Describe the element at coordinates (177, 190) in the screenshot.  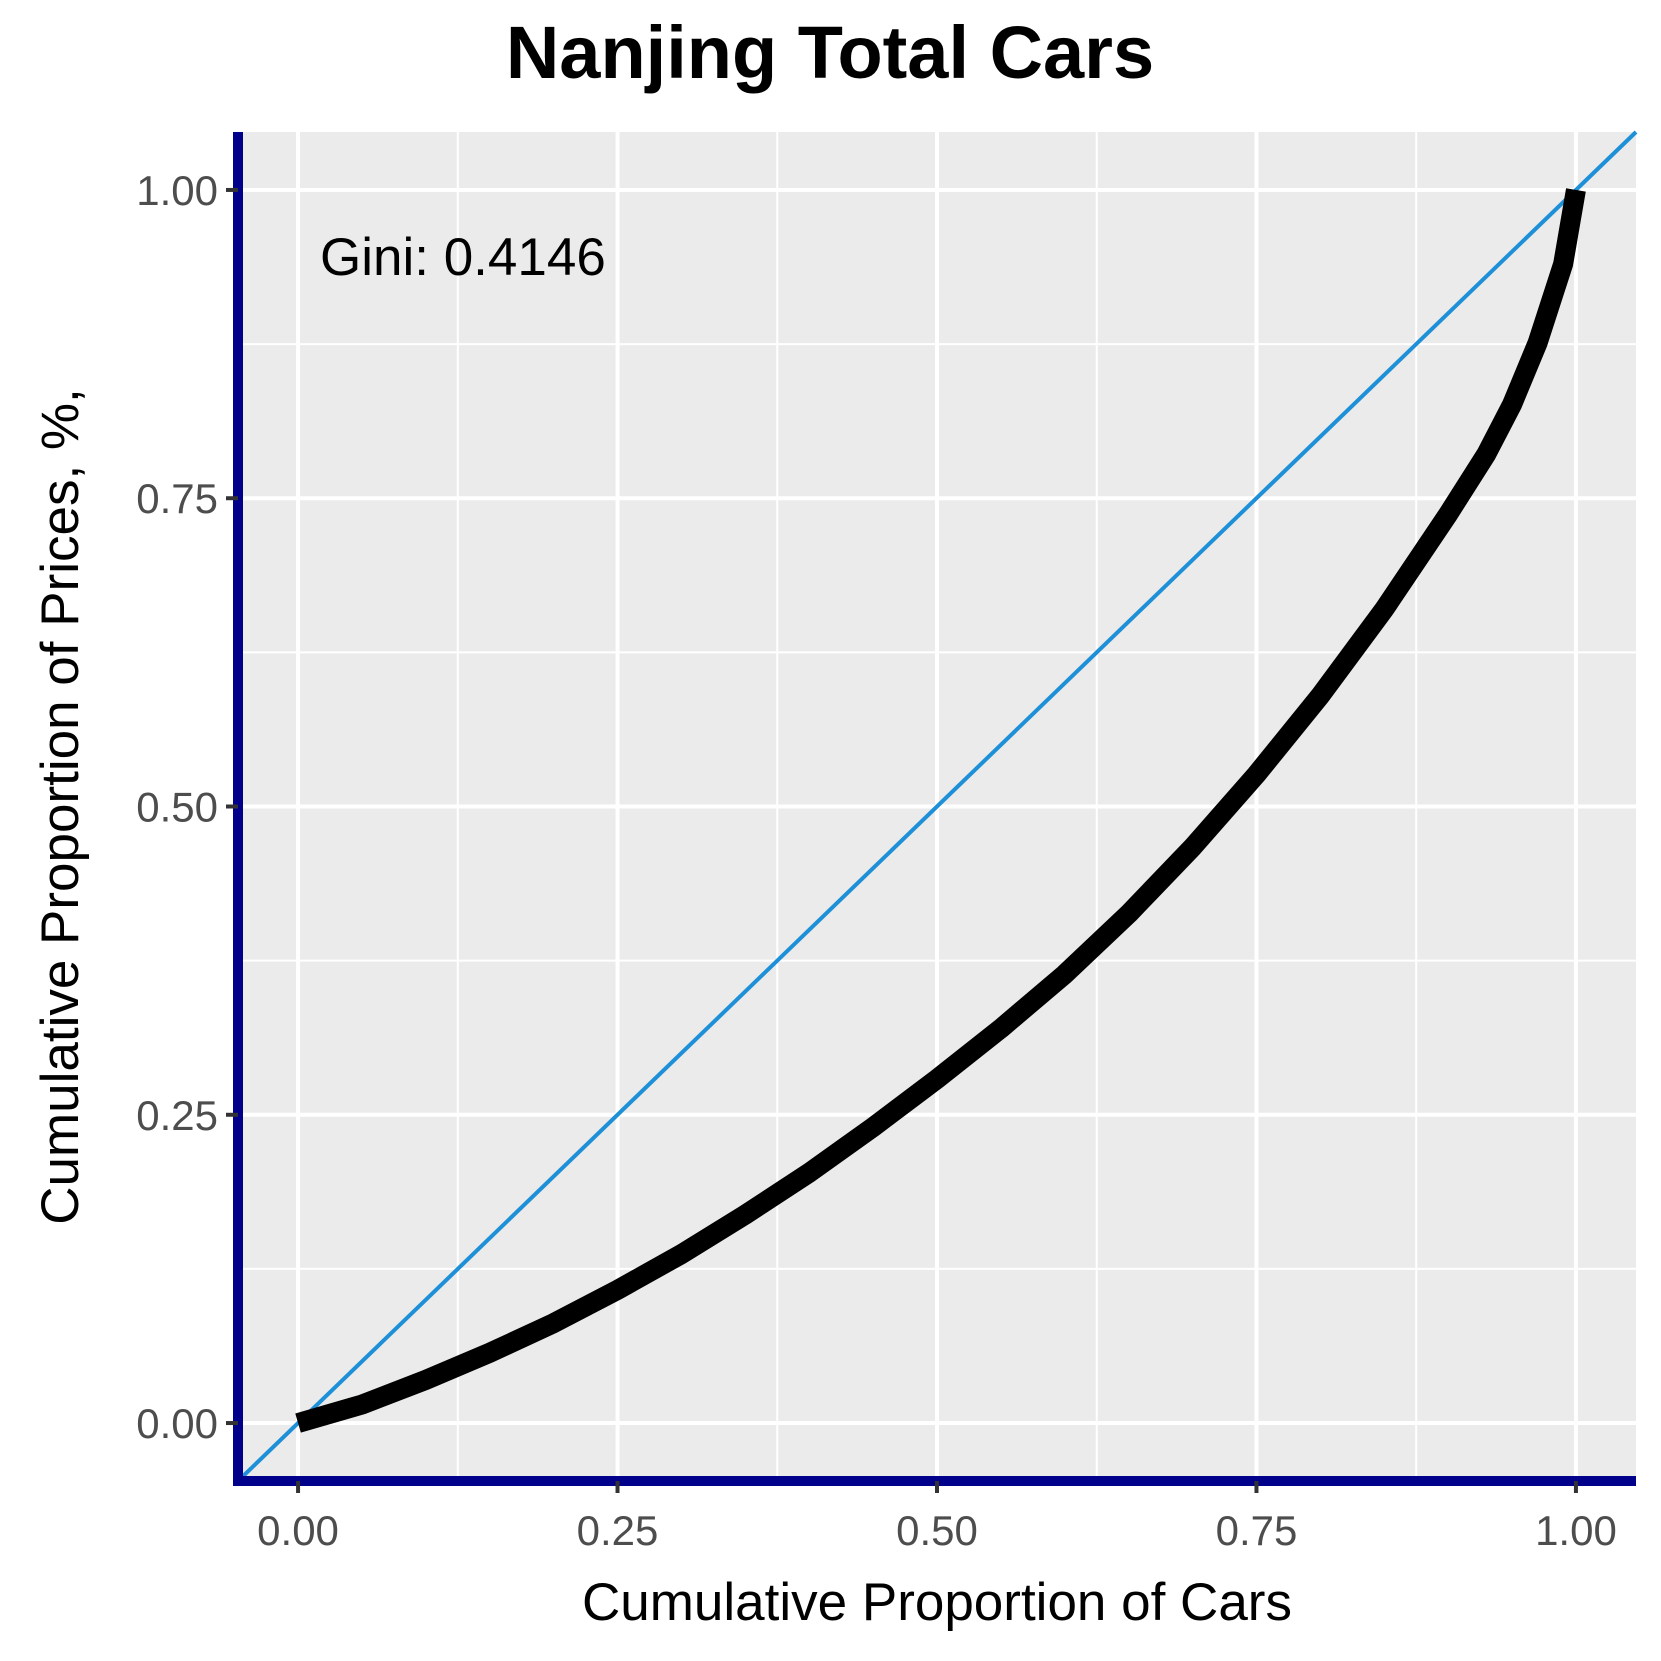
I see `y-tick-label: 1.00` at that location.